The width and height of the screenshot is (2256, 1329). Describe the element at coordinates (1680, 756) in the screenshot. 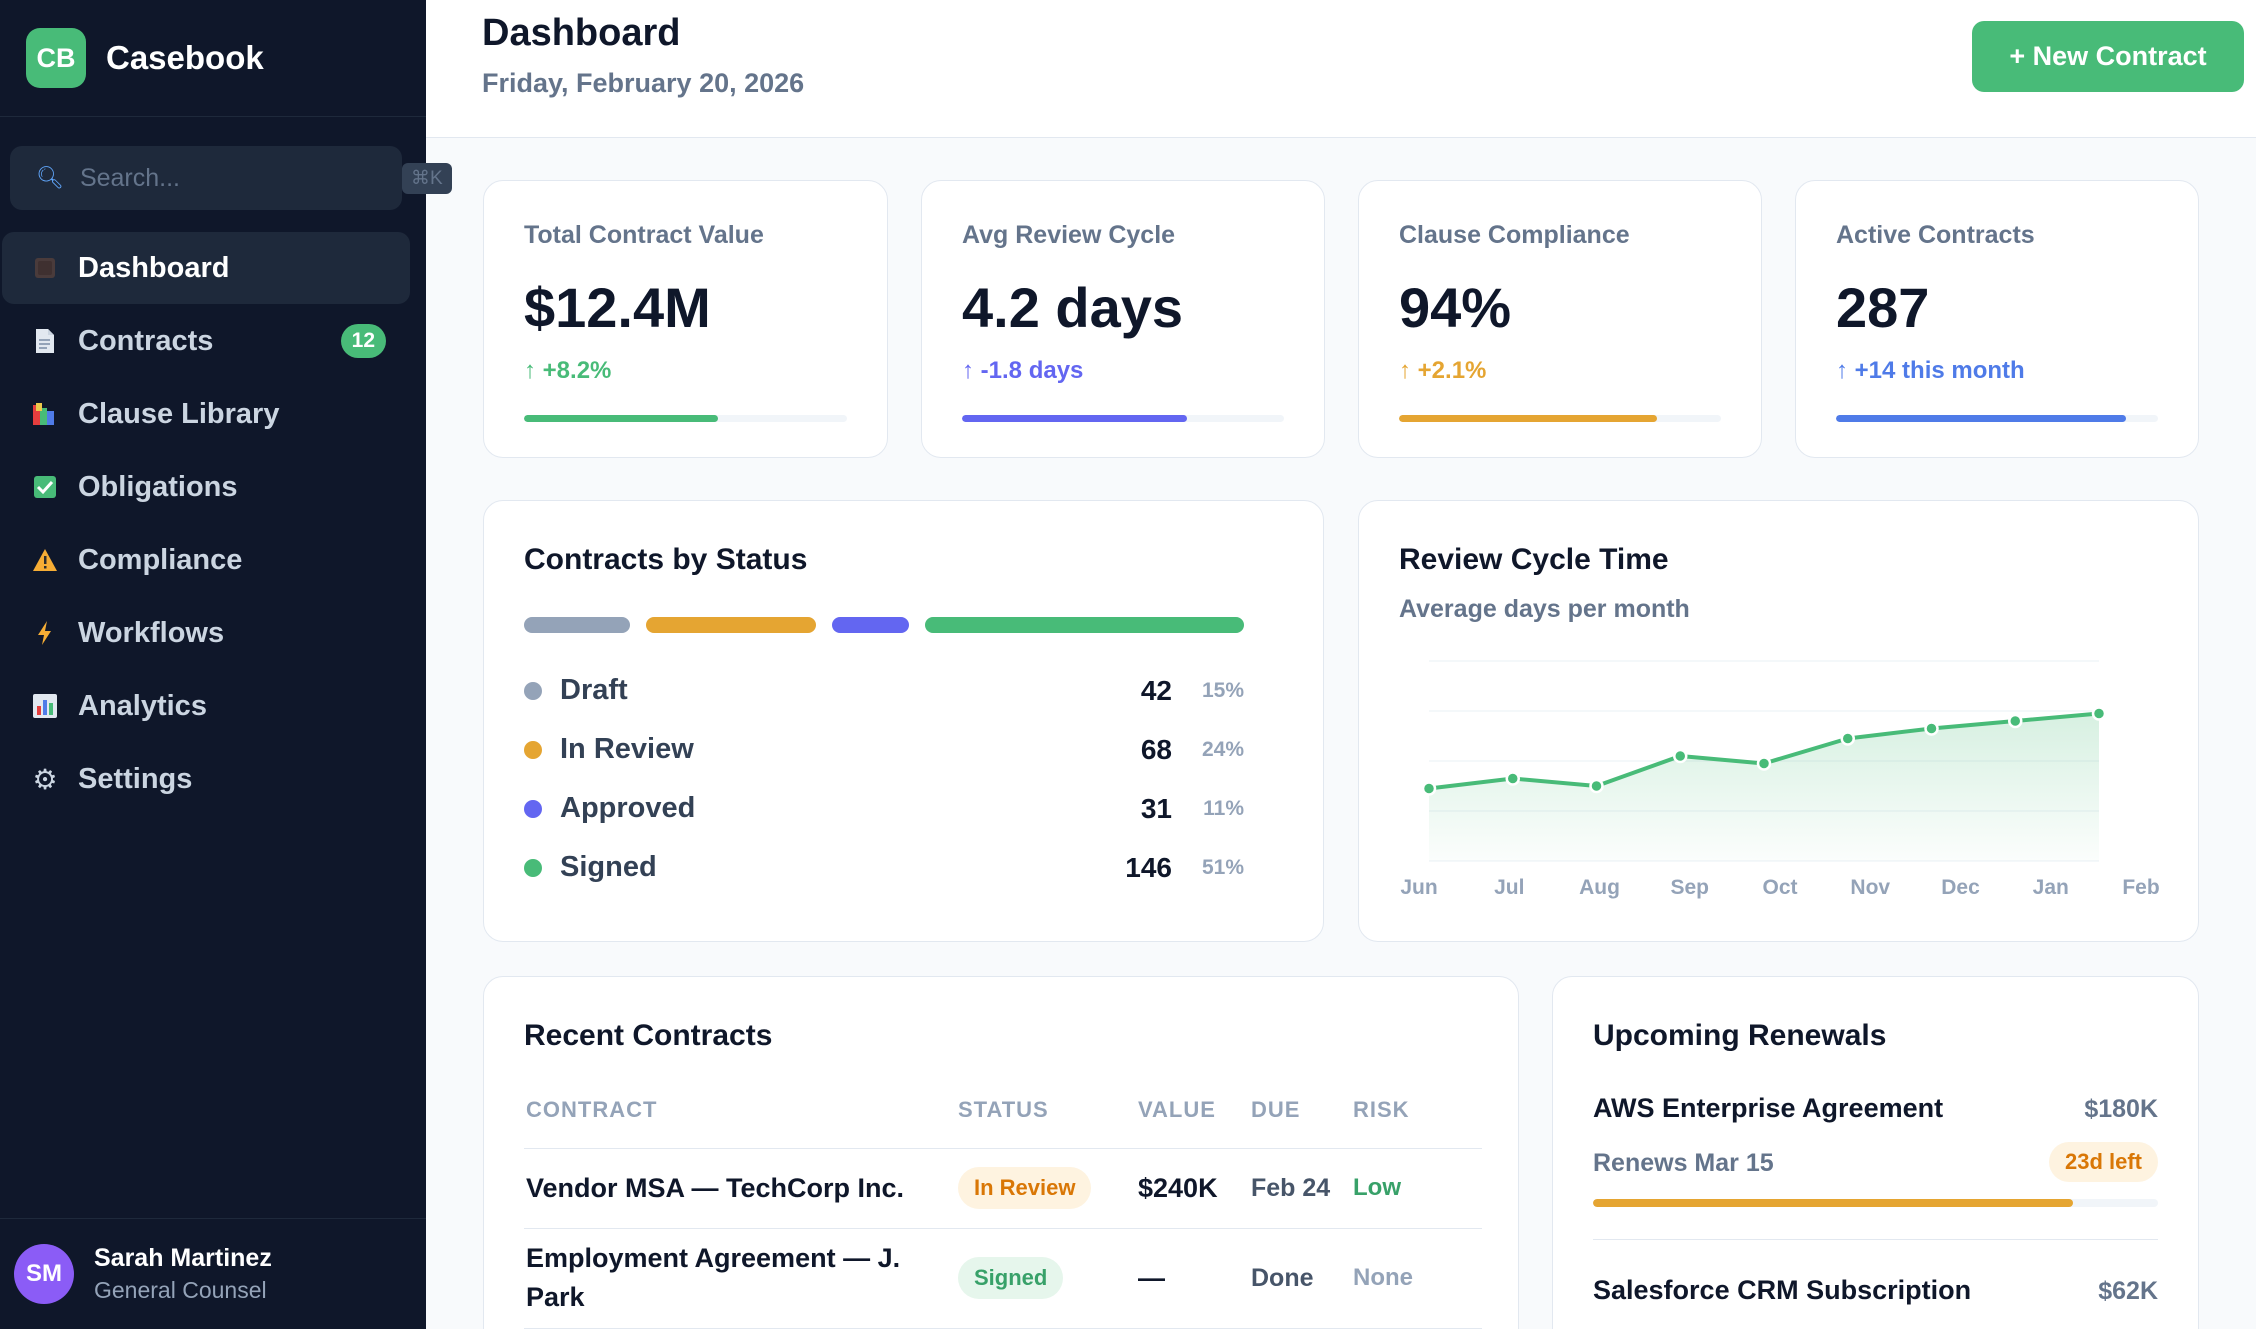

I see `chart-point-sep` at that location.